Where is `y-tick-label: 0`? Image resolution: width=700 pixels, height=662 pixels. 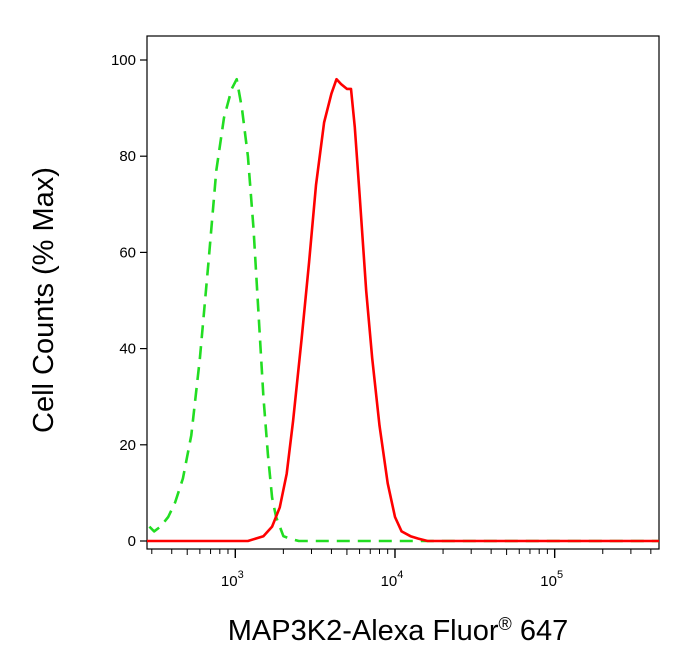
y-tick-label: 0 is located at coordinates (132, 541).